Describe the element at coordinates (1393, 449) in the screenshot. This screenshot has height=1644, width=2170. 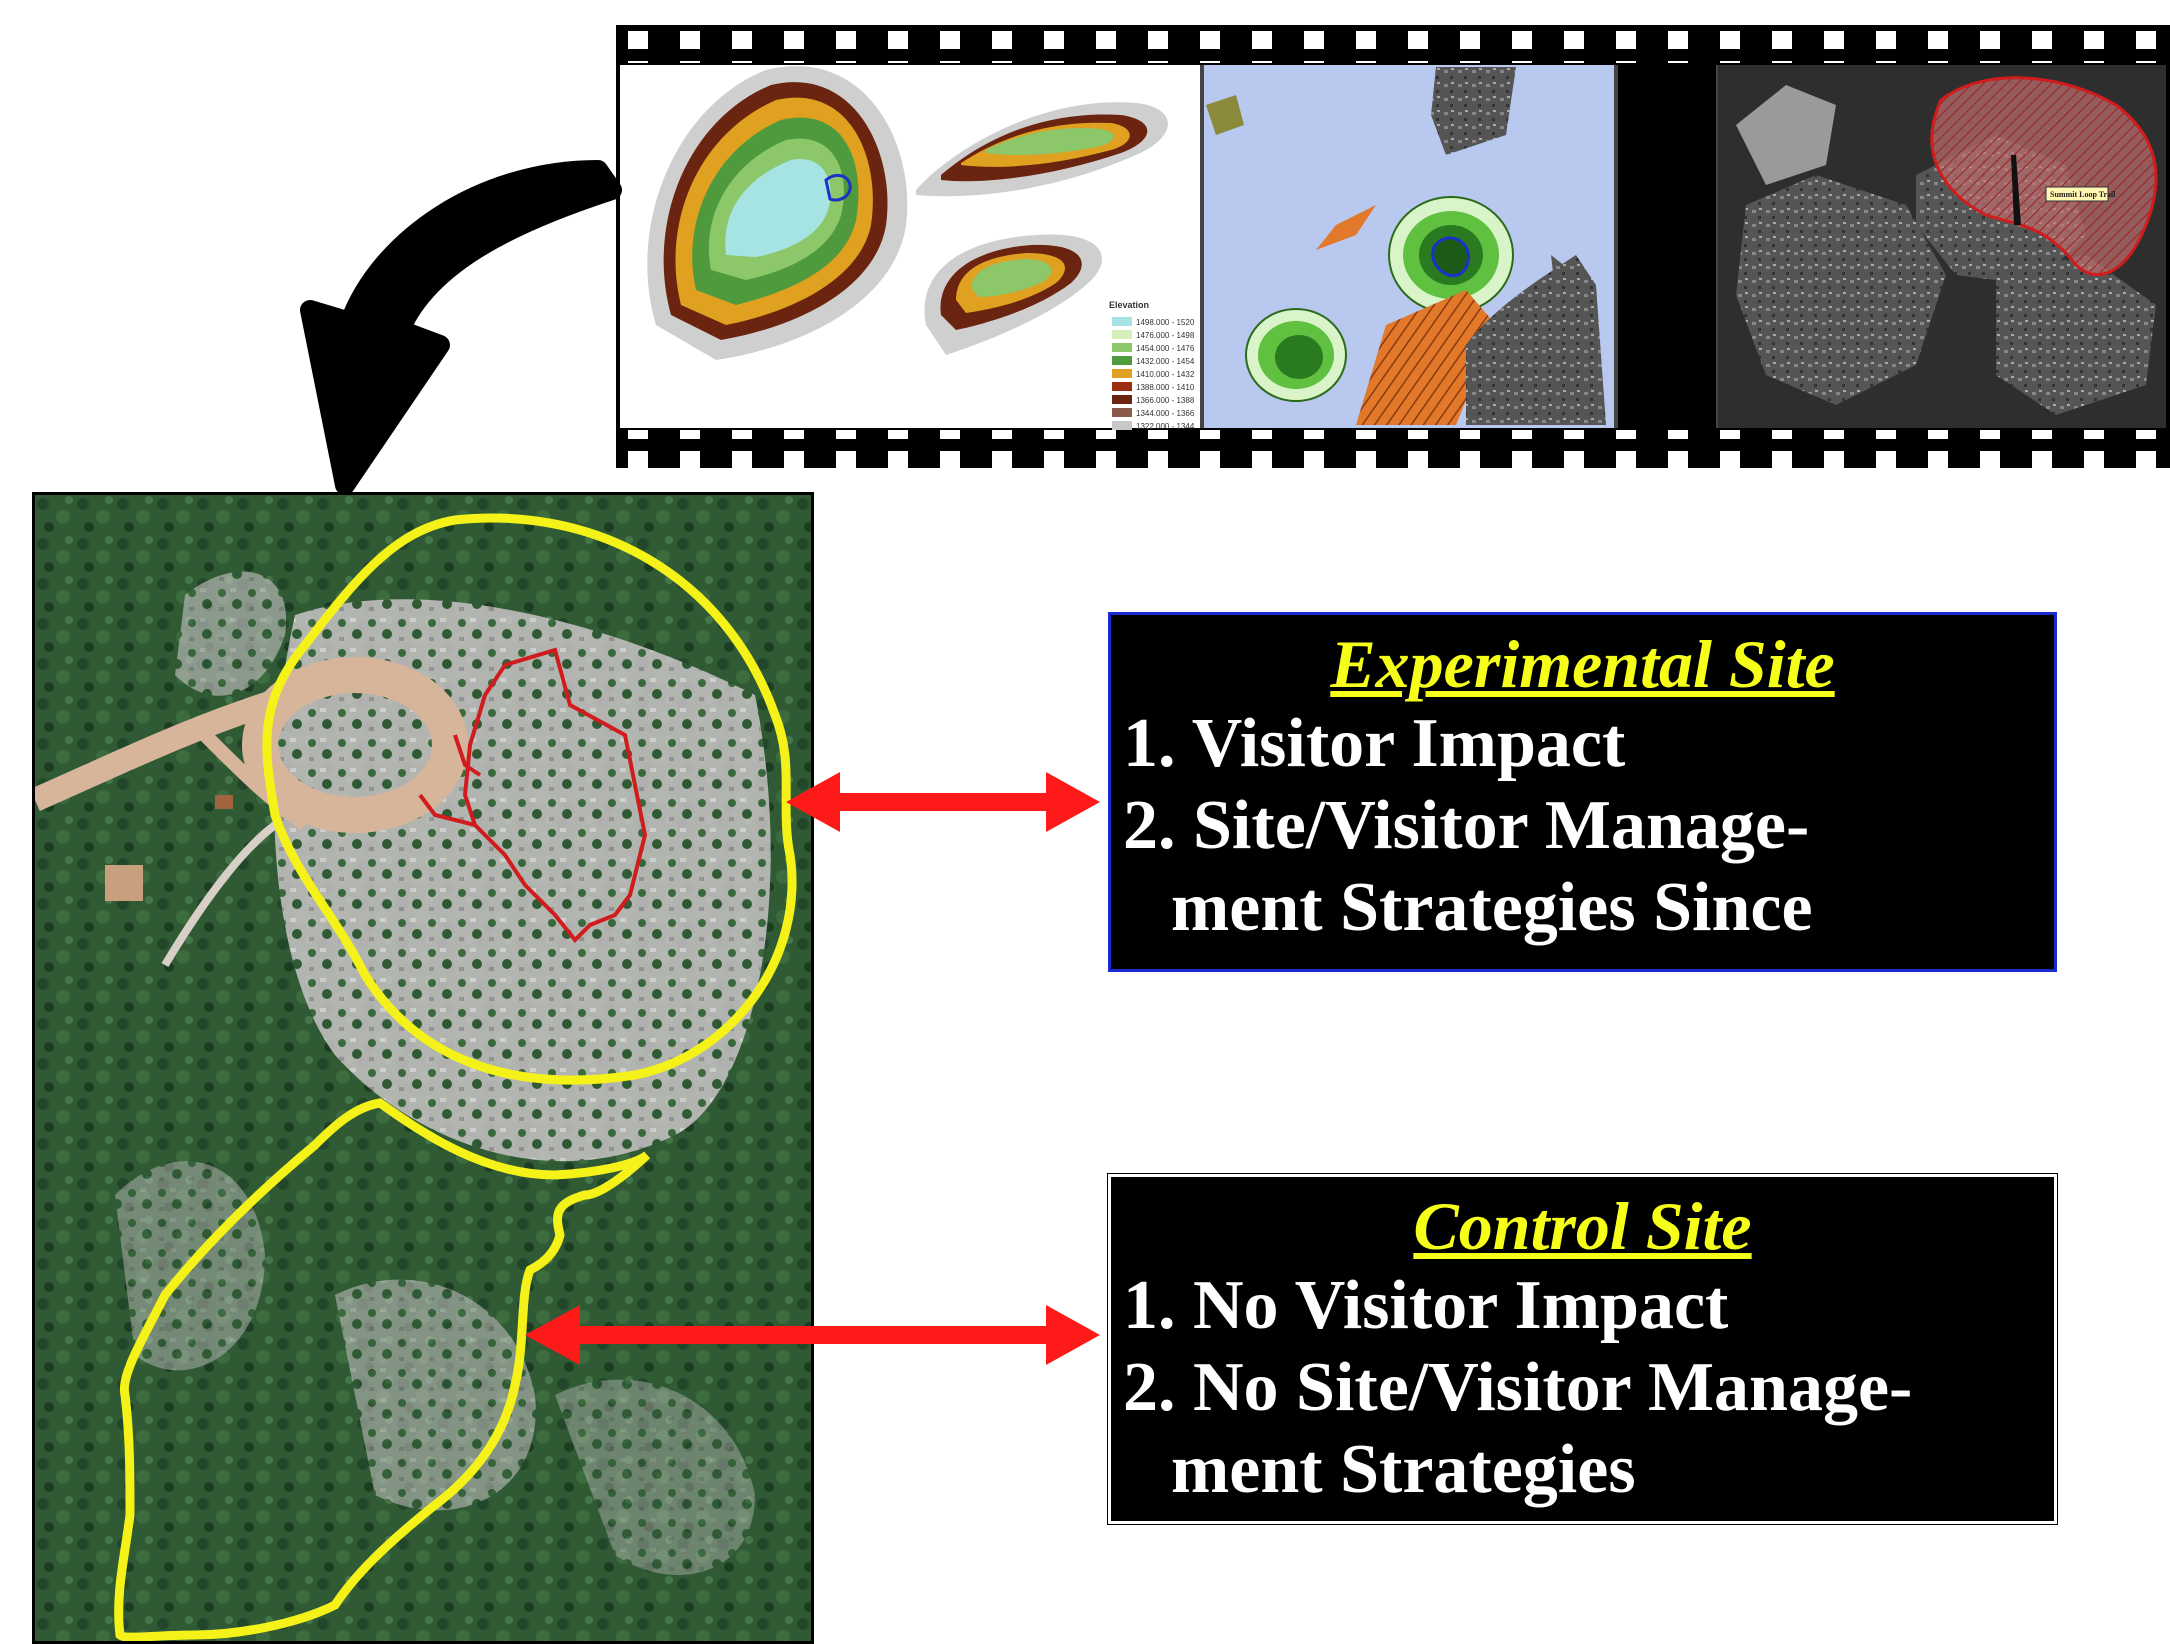
I see `film-sprockets-bottom` at that location.